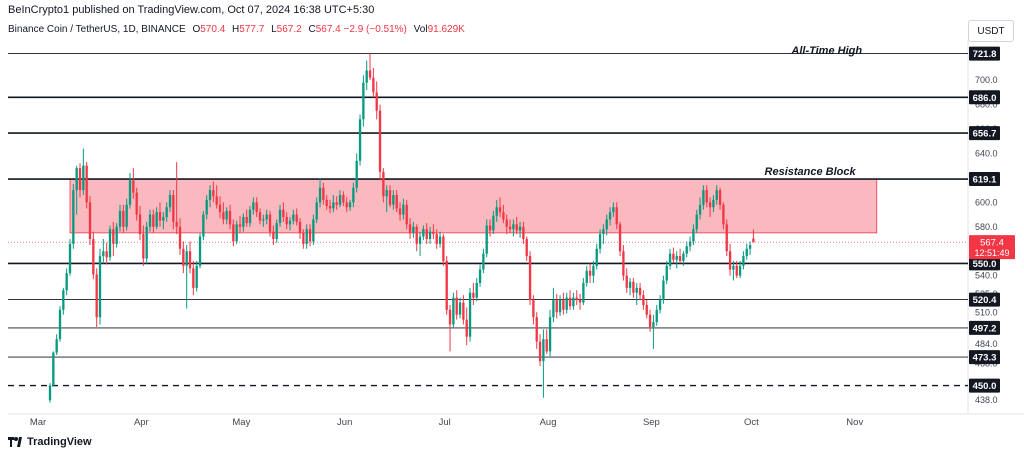  What do you see at coordinates (992, 247) in the screenshot?
I see `last-price-tag` at bounding box center [992, 247].